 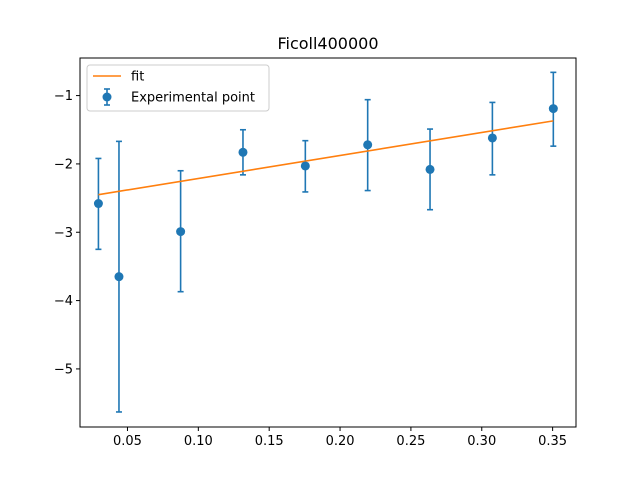 I want to click on y-axis-ticks: −5 −4 −3 −2 −1, so click(x=67, y=233).